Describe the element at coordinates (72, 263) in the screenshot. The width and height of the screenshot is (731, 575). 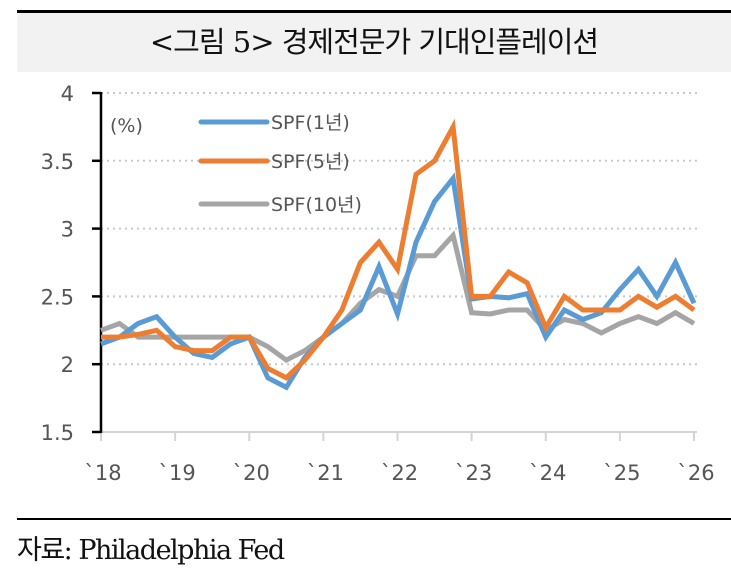
I see `y-axis: 1.5 2 2.5 3 3.5 4` at that location.